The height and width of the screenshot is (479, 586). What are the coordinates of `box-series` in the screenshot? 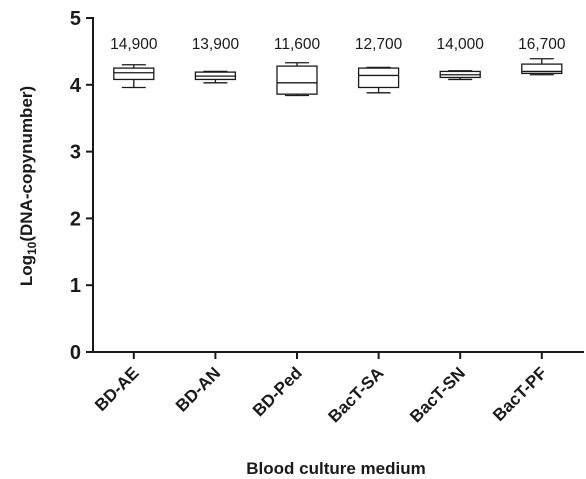 It's located at (338, 77).